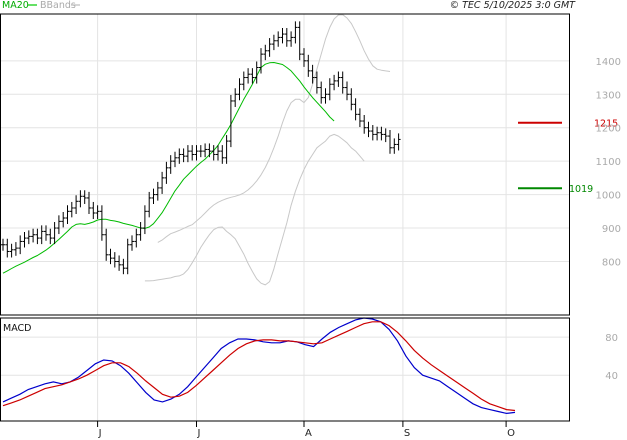 The height and width of the screenshot is (440, 627). Describe the element at coordinates (608, 62) in the screenshot. I see `price-tick-label: 1400` at that location.